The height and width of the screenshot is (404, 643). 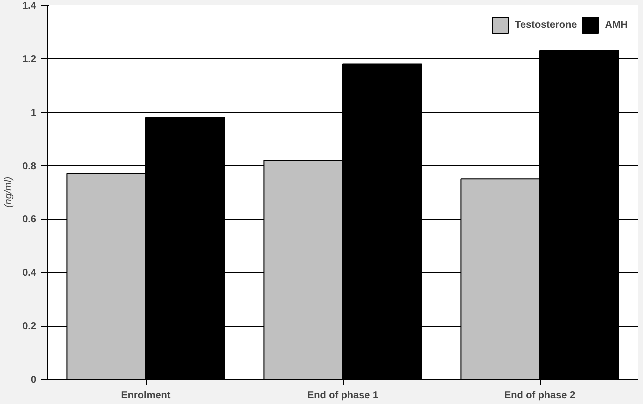 What do you see at coordinates (29, 327) in the screenshot?
I see `y-tick-label: 0.2` at bounding box center [29, 327].